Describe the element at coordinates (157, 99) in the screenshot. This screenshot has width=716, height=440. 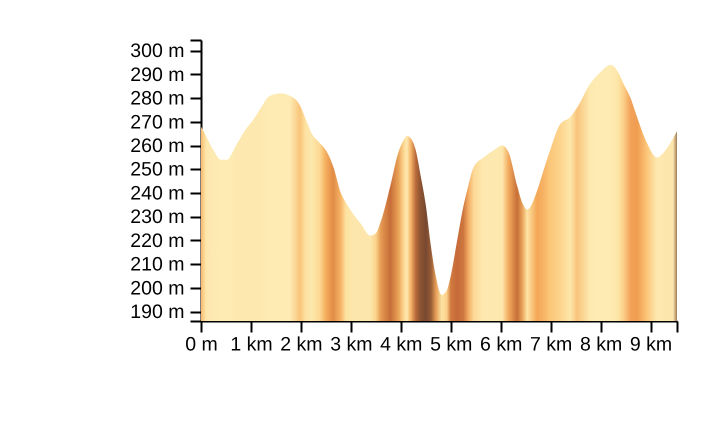
I see `y-tick-label: 280 m` at that location.